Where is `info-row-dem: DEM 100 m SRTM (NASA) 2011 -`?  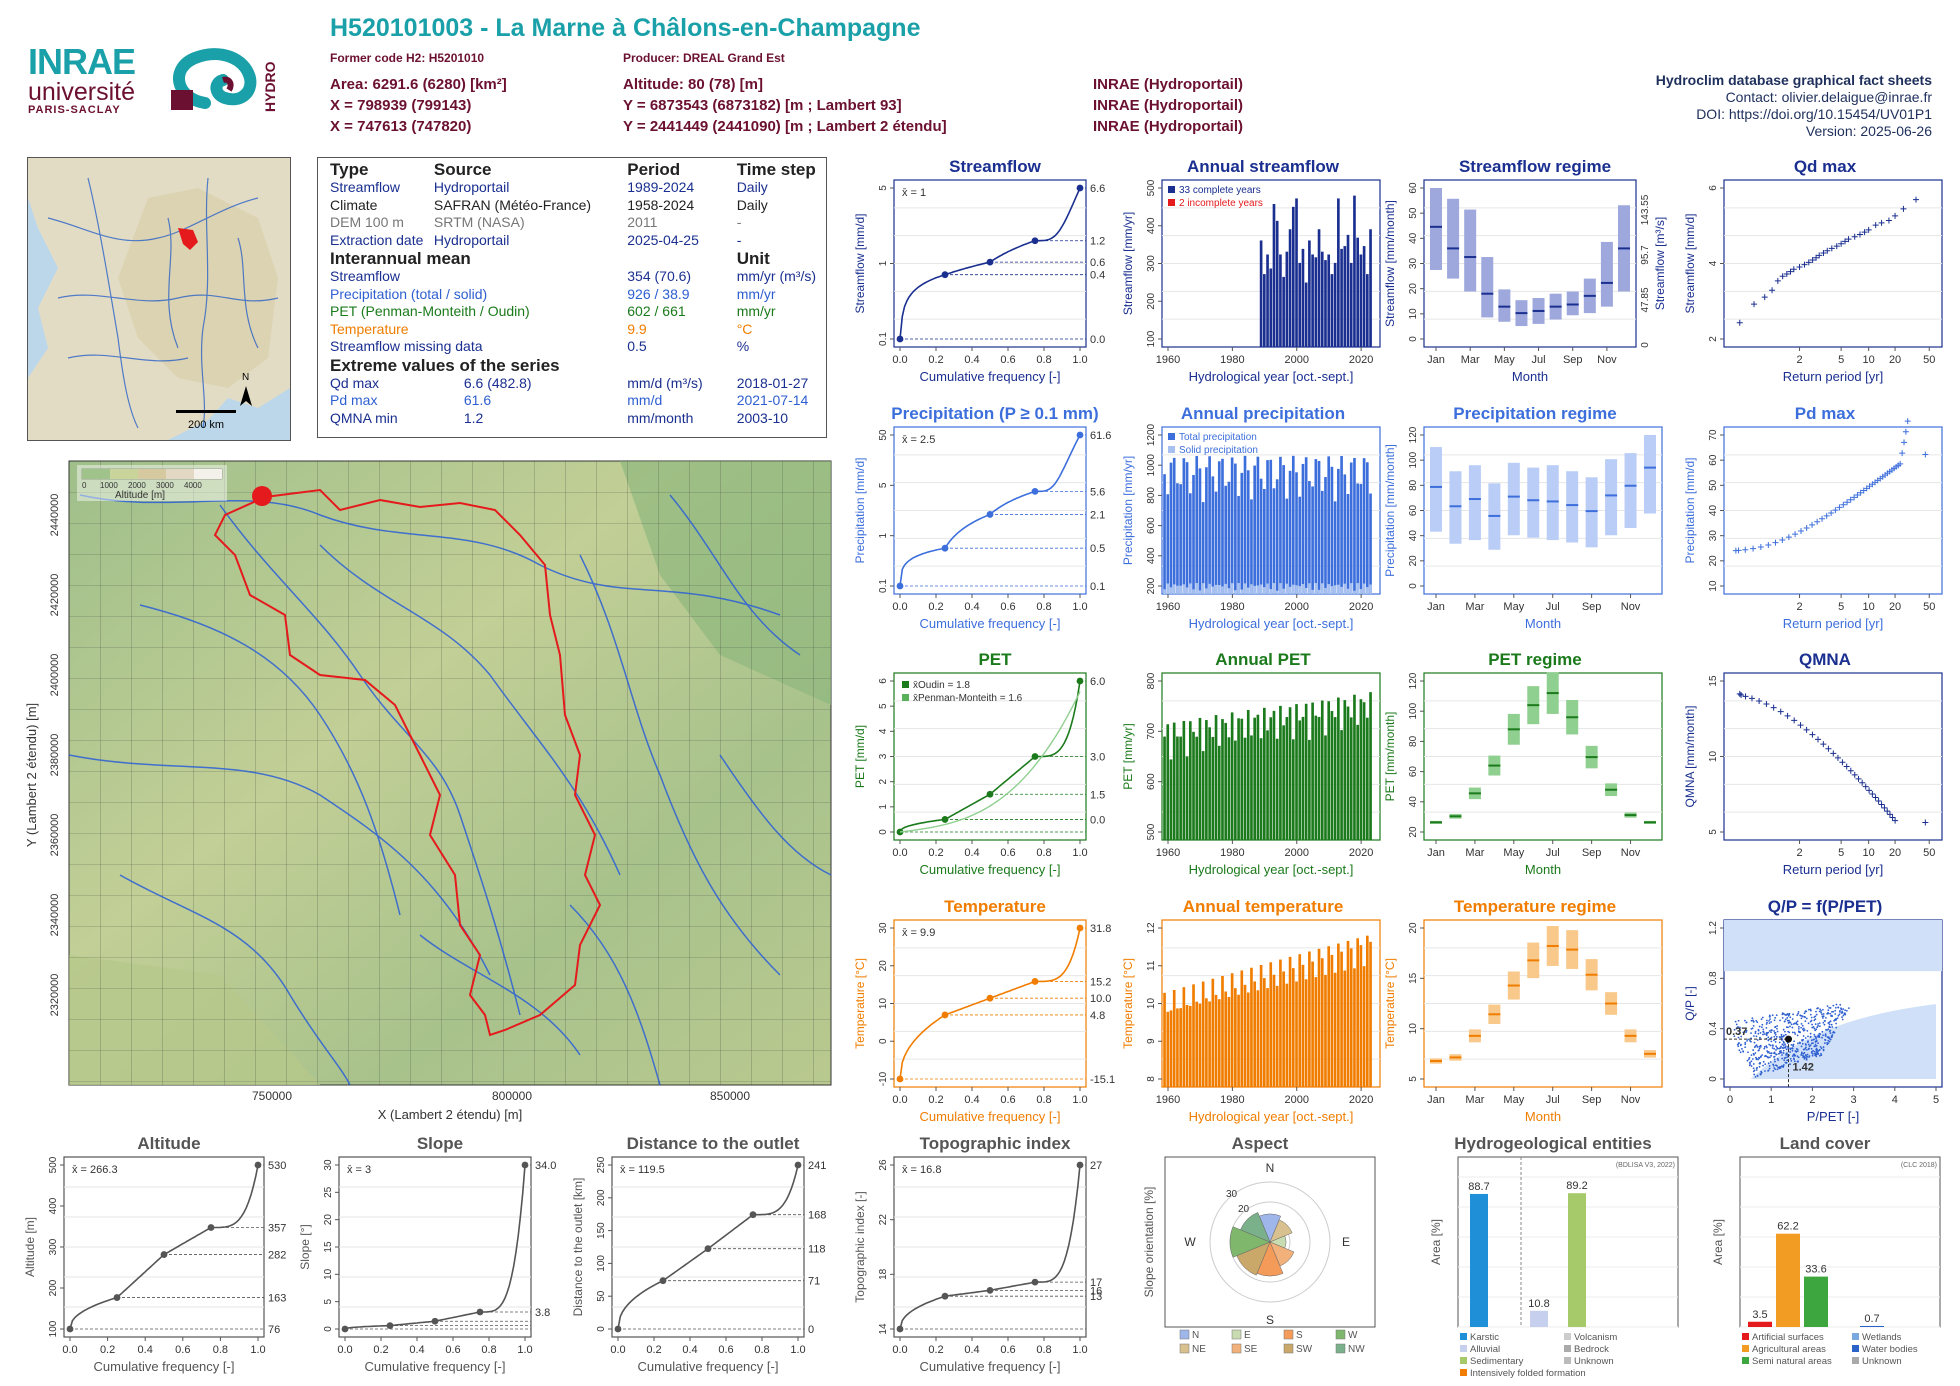
info-row-dem: DEM 100 m SRTM (NASA) 2011 - is located at coordinates (575, 223).